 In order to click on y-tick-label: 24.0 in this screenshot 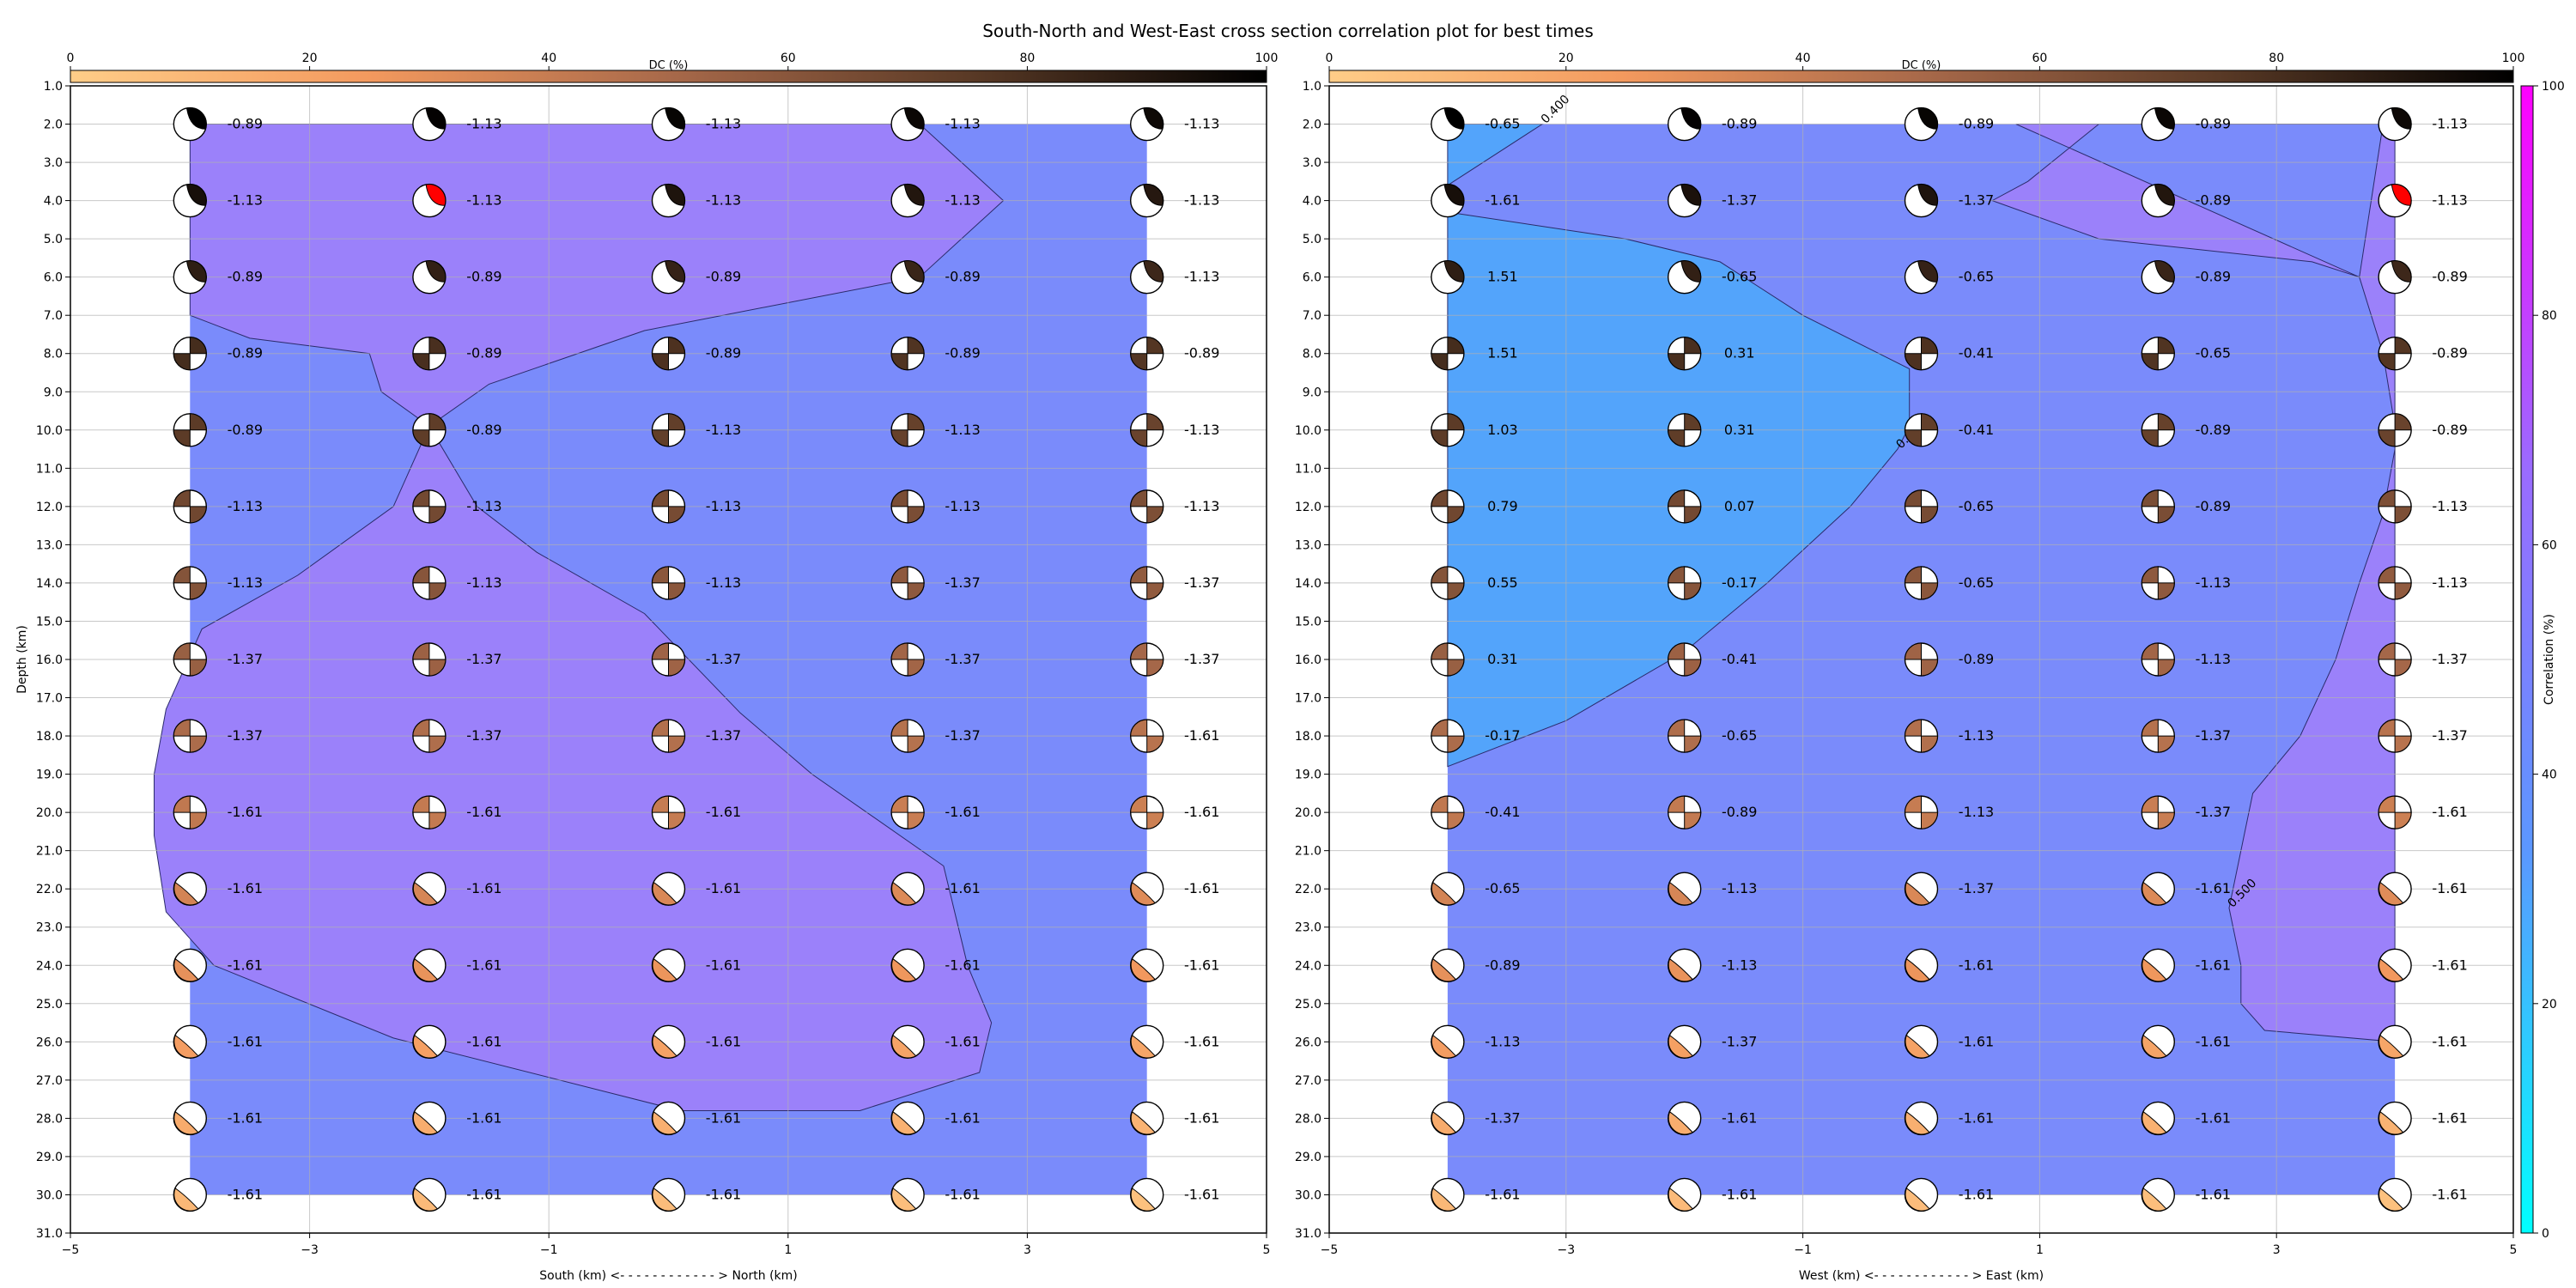, I will do `click(1308, 966)`.